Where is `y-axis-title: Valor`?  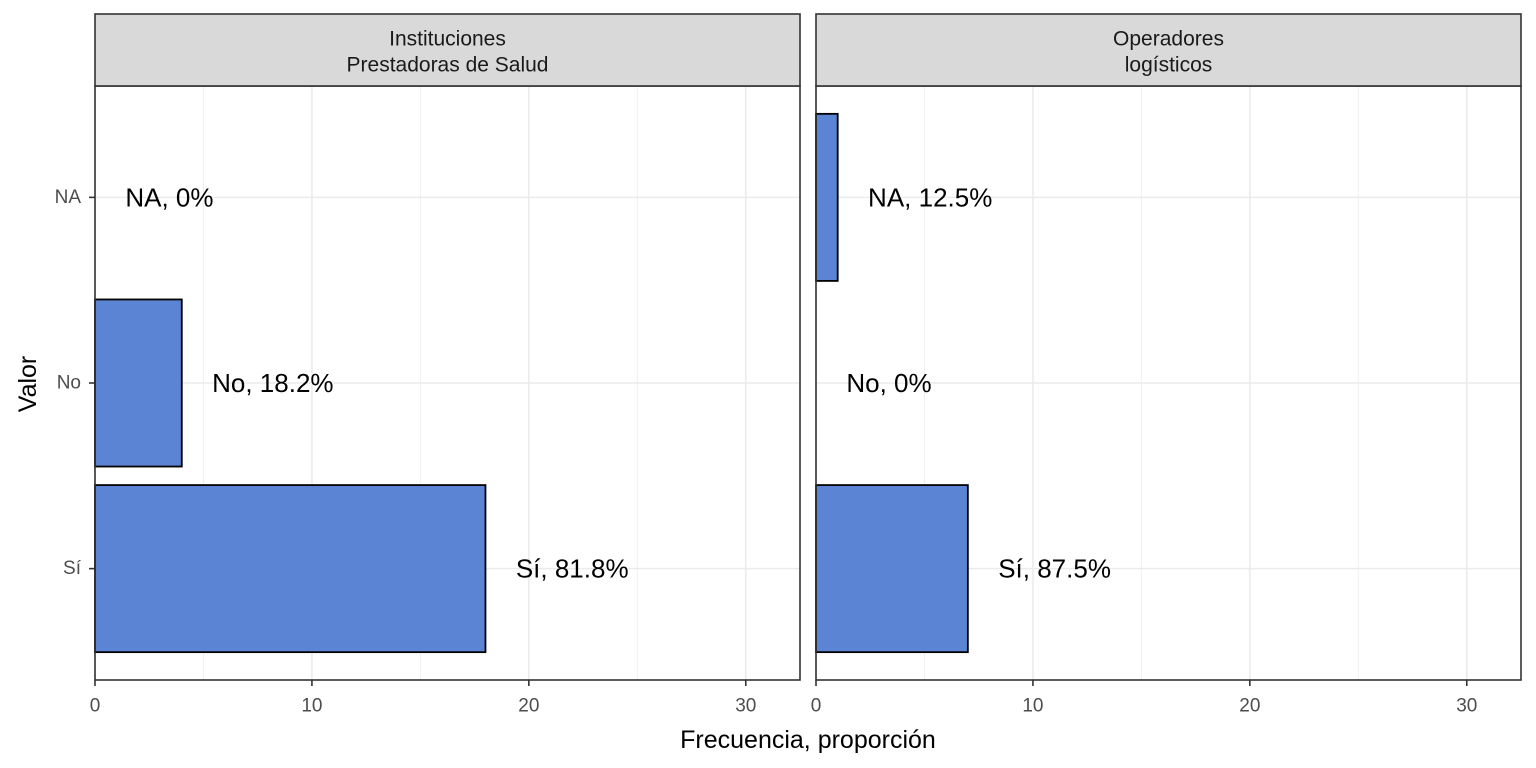
y-axis-title: Valor is located at coordinates (28, 384).